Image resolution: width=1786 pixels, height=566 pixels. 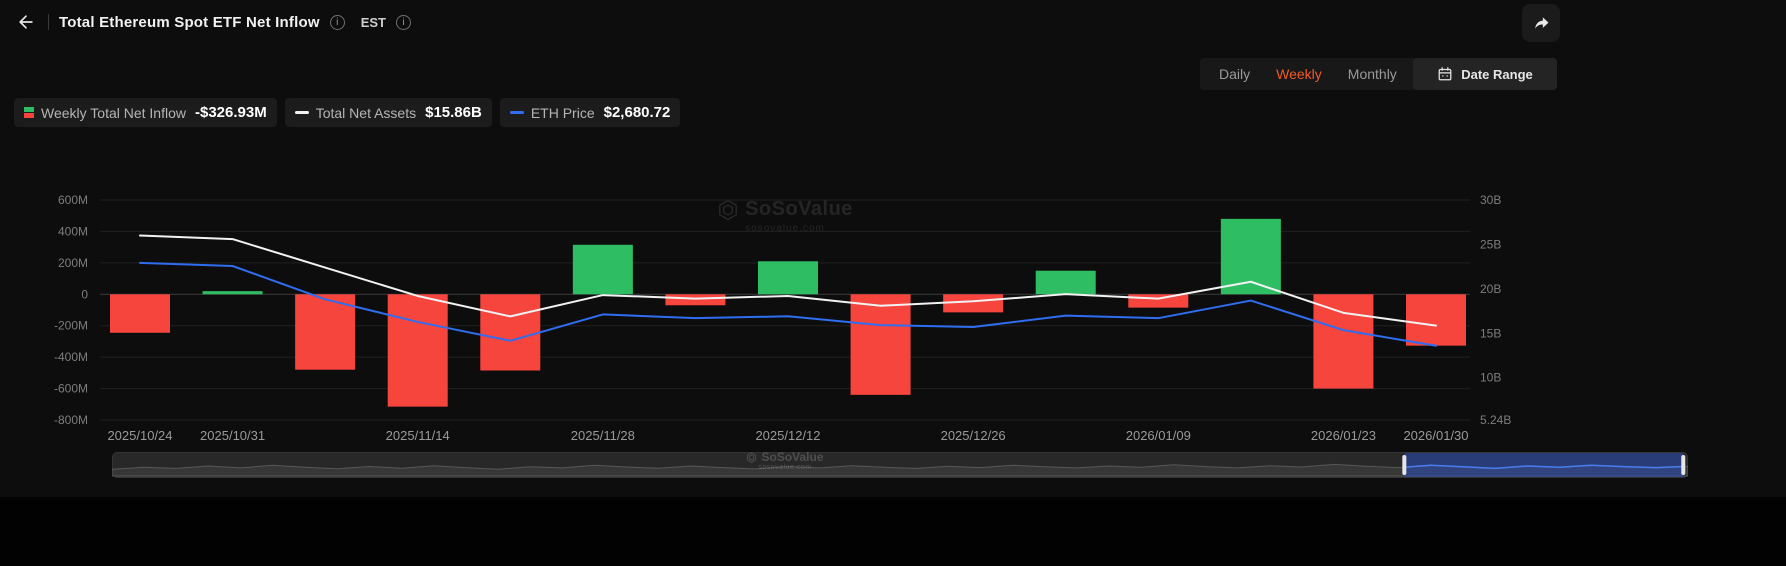 I want to click on navigator-handle-right, so click(x=1683, y=465).